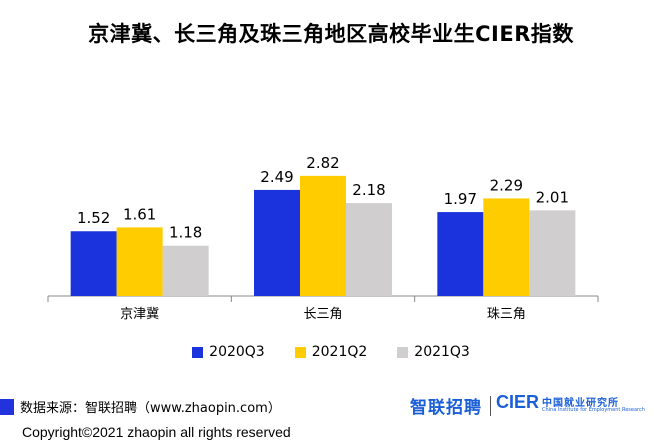  I want to click on legend-label-2: 2021Q3, so click(442, 352).